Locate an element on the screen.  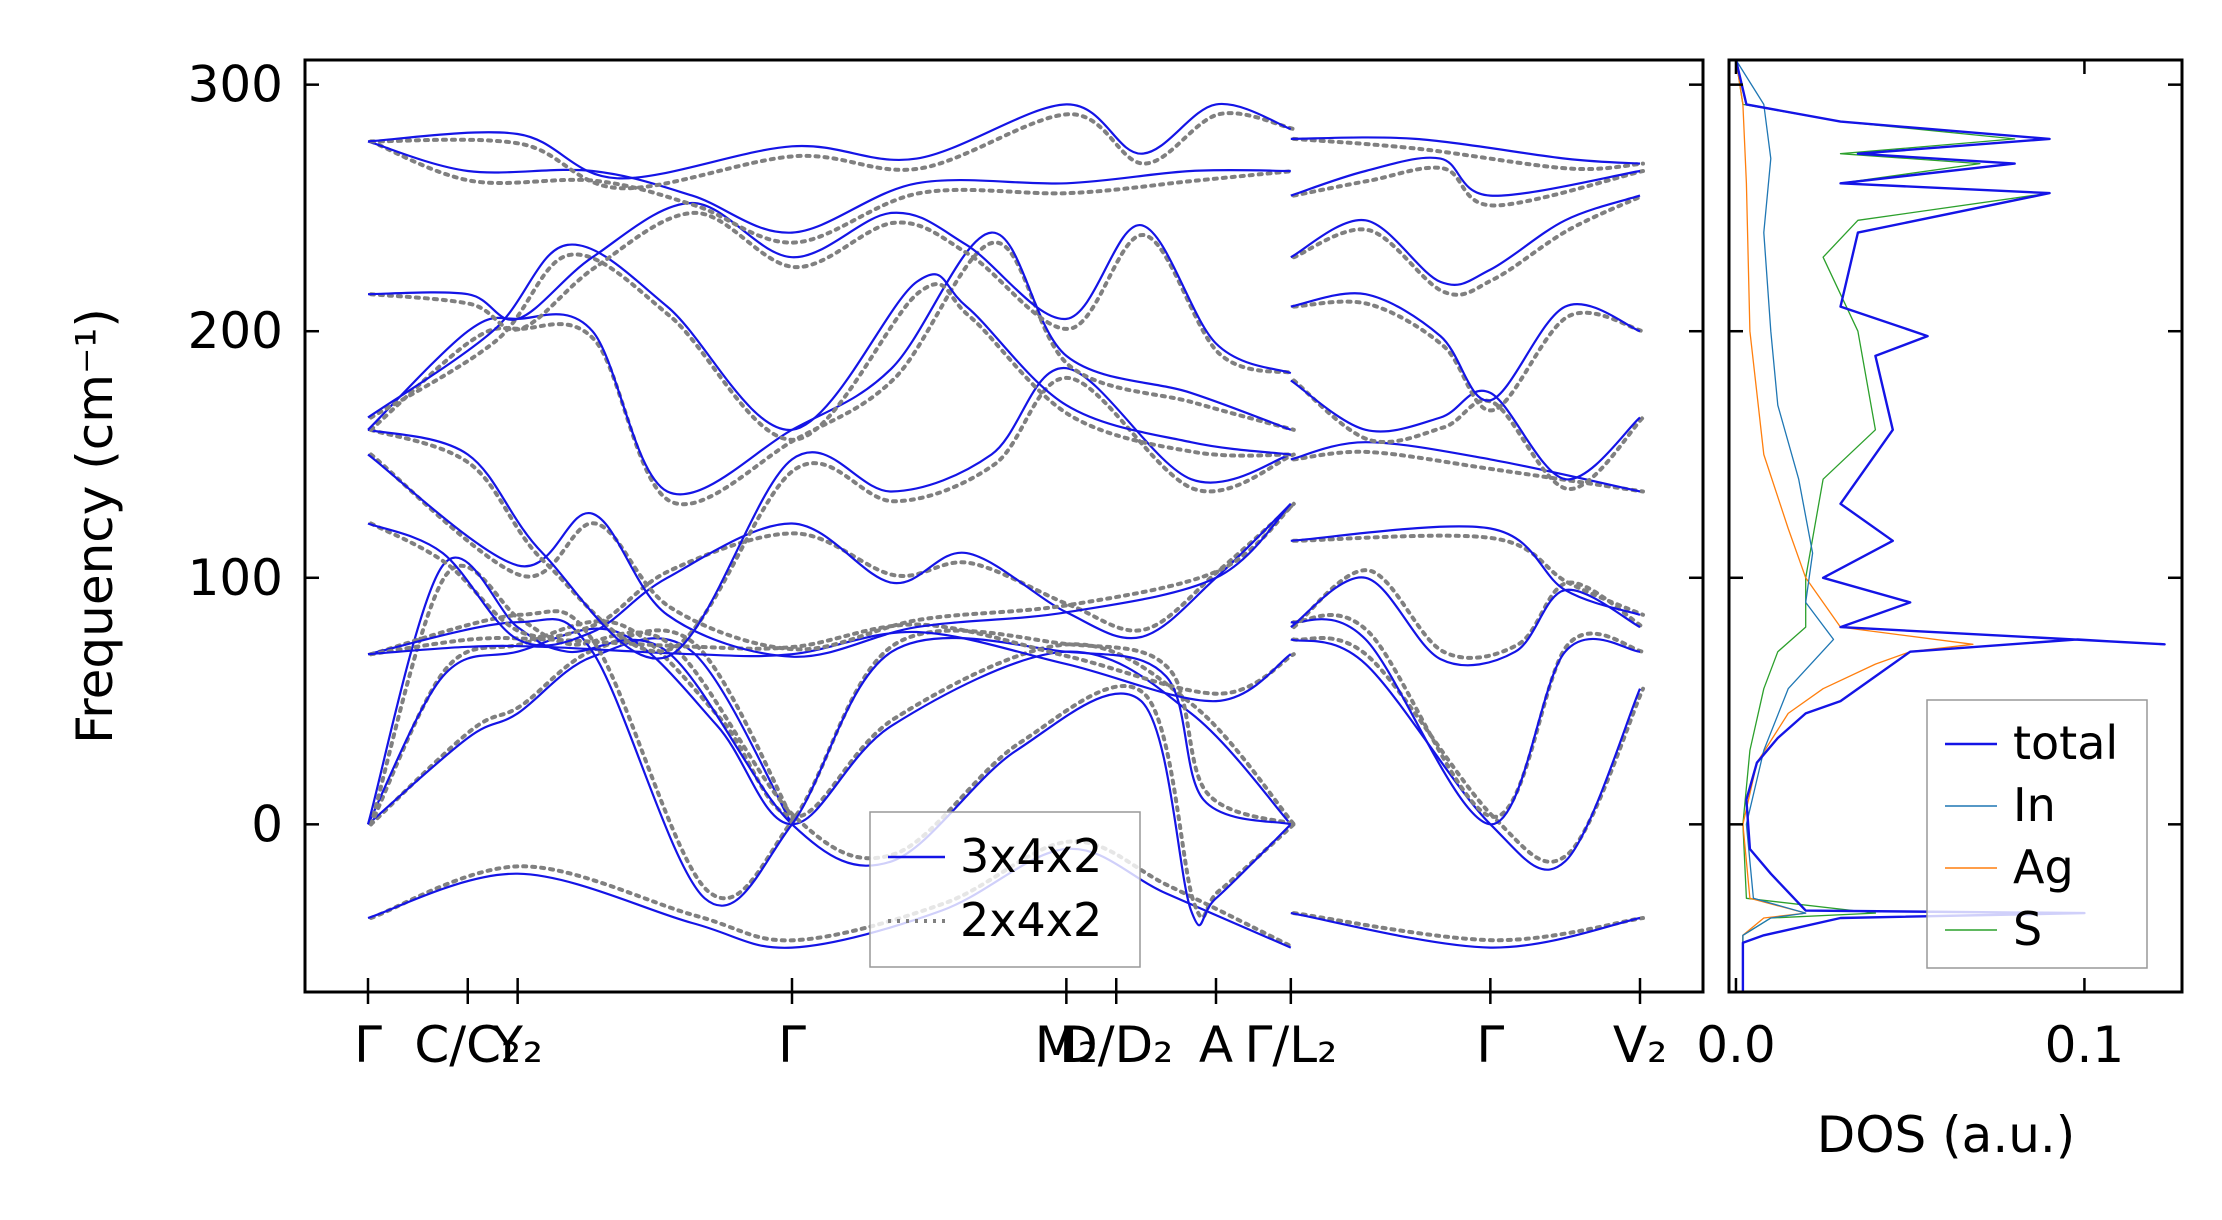
dos-line-total is located at coordinates (1950, 525).